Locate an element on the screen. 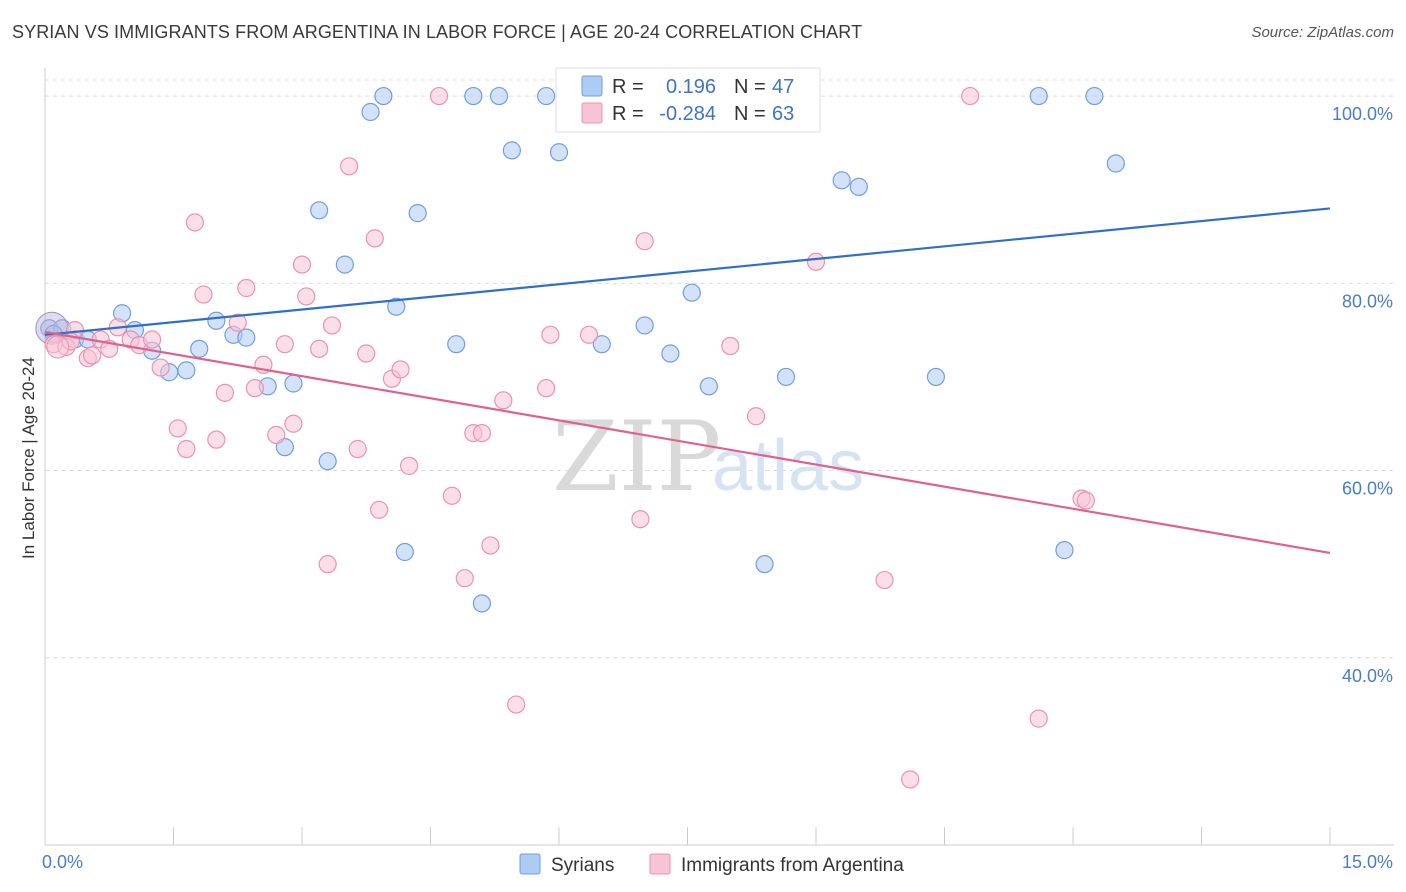  y-tick-label-60: 60.0% is located at coordinates (1367, 489).